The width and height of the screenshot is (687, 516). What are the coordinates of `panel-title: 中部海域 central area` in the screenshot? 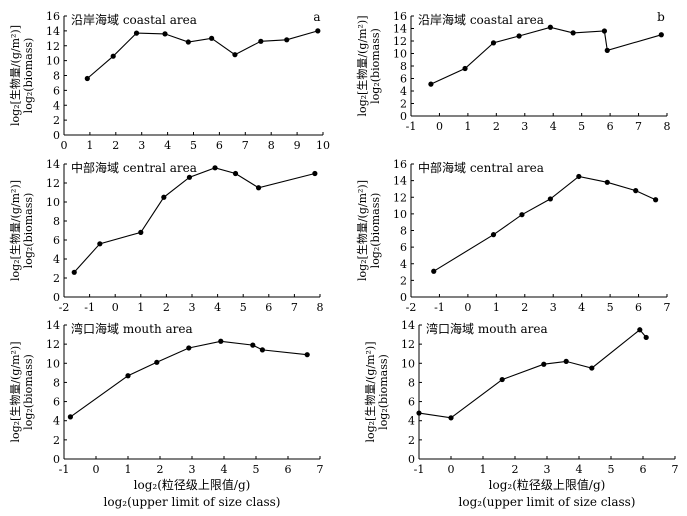 It's located at (134, 167).